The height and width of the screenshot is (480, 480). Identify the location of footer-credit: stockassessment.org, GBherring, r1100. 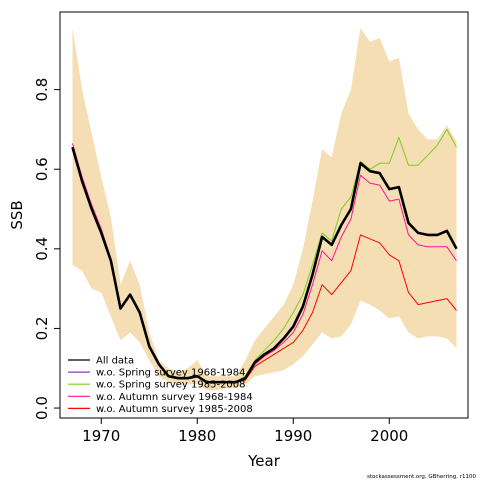
(421, 477).